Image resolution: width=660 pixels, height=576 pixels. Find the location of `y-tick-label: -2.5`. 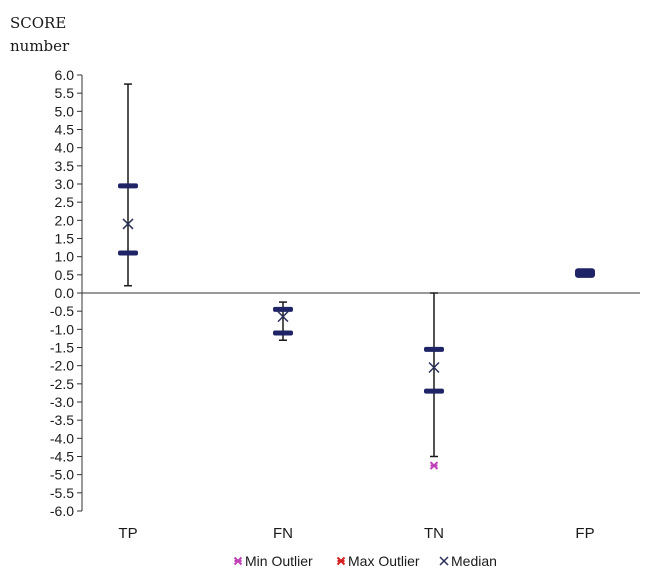

y-tick-label: -2.5 is located at coordinates (62, 384).